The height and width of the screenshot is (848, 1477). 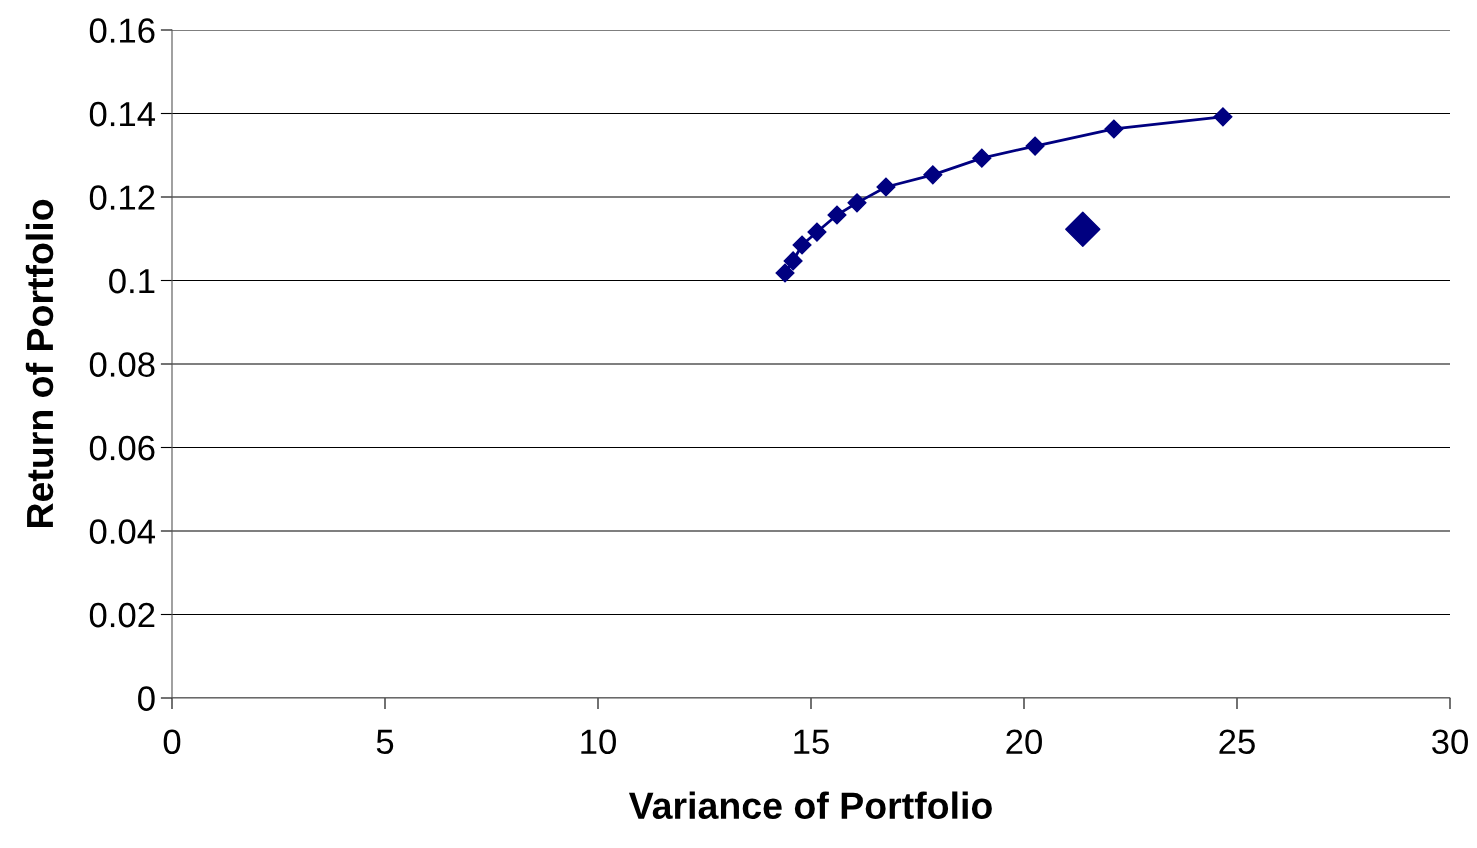 I want to click on x-tick-label: 25, so click(x=1237, y=742).